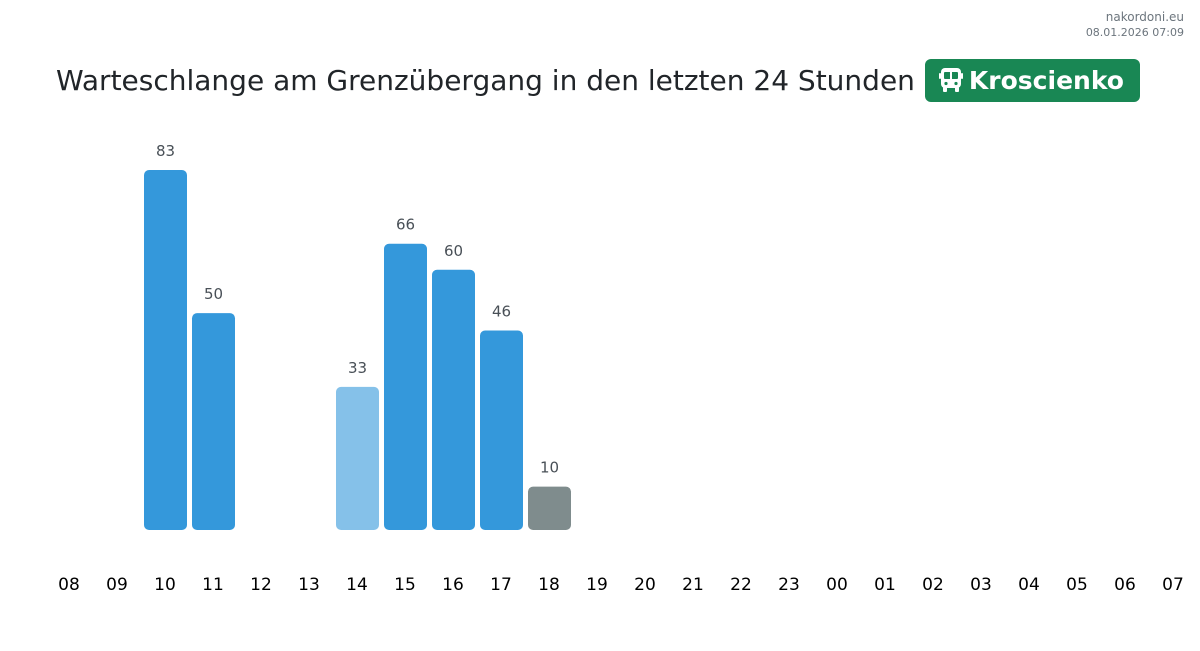  What do you see at coordinates (741, 585) in the screenshot?
I see `x-tick-label: 22` at bounding box center [741, 585].